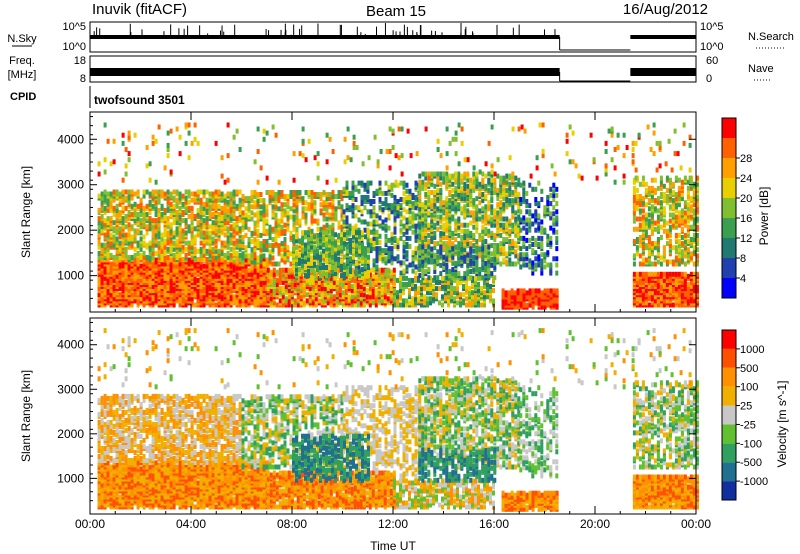 The image size is (800, 554). I want to click on freq-trace, so click(393, 75).